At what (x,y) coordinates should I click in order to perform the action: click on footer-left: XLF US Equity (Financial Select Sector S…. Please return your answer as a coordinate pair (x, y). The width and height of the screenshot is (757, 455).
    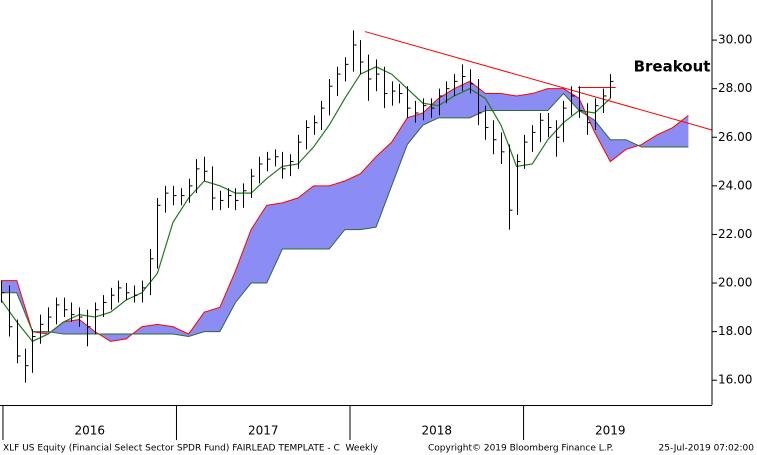
    Looking at the image, I should click on (191, 449).